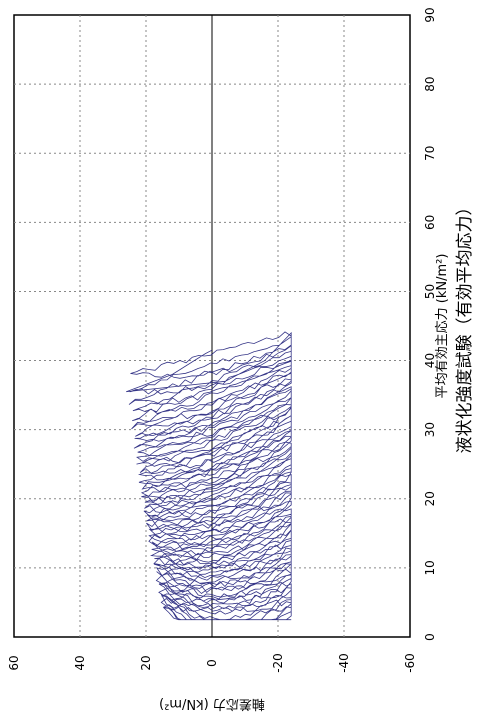 The width and height of the screenshot is (496, 717). What do you see at coordinates (430, 637) in the screenshot?
I see `x-tick-label: 0` at bounding box center [430, 637].